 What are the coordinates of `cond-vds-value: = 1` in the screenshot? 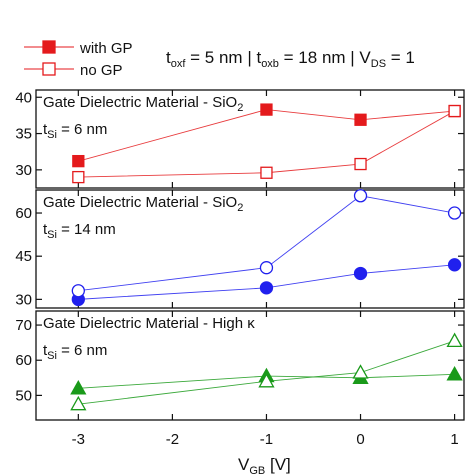 It's located at (400, 57).